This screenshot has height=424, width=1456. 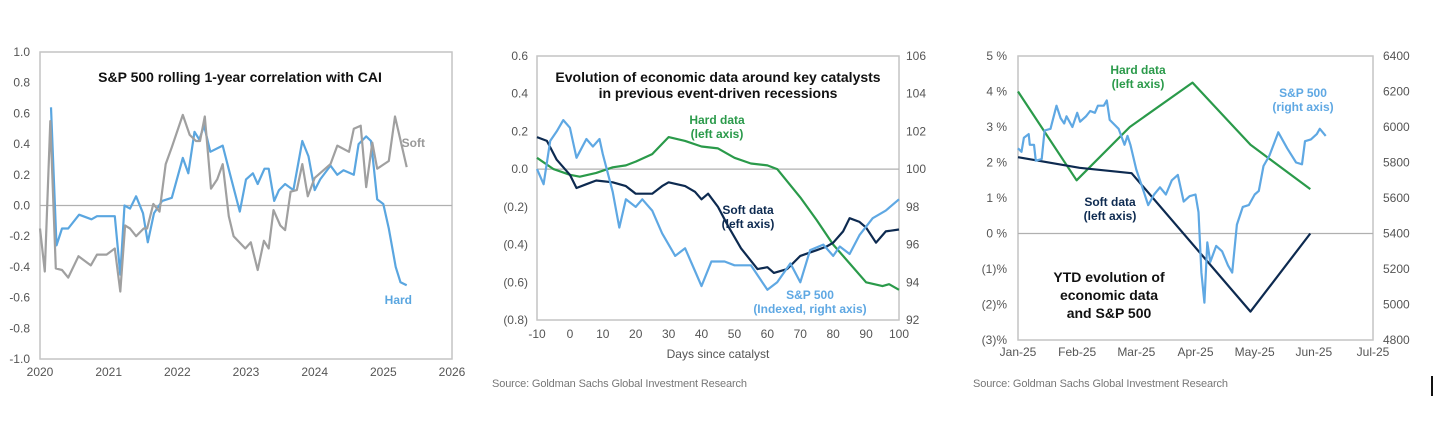 I want to click on x-tick-label: May-25, so click(x=1255, y=352).